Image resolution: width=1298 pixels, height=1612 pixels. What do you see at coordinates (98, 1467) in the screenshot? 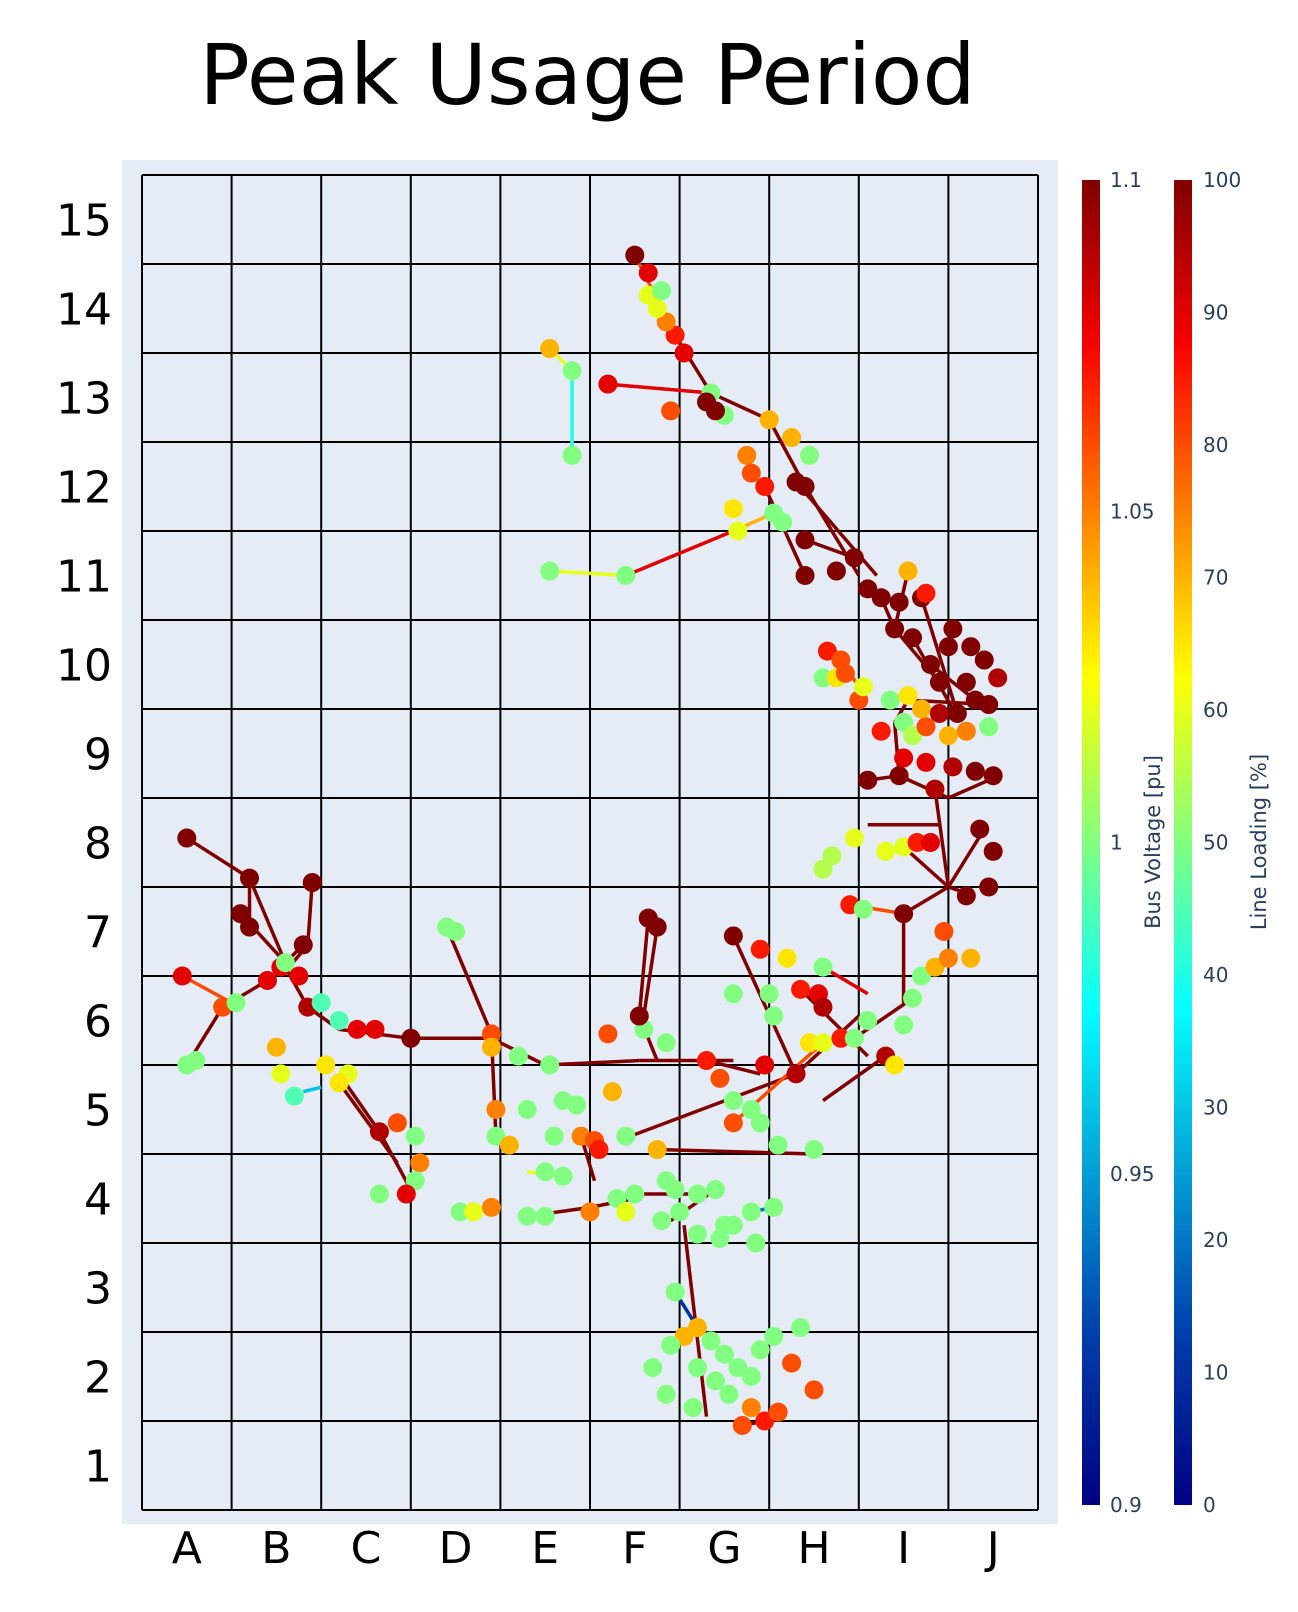
I see `y-tick-label: 1` at bounding box center [98, 1467].